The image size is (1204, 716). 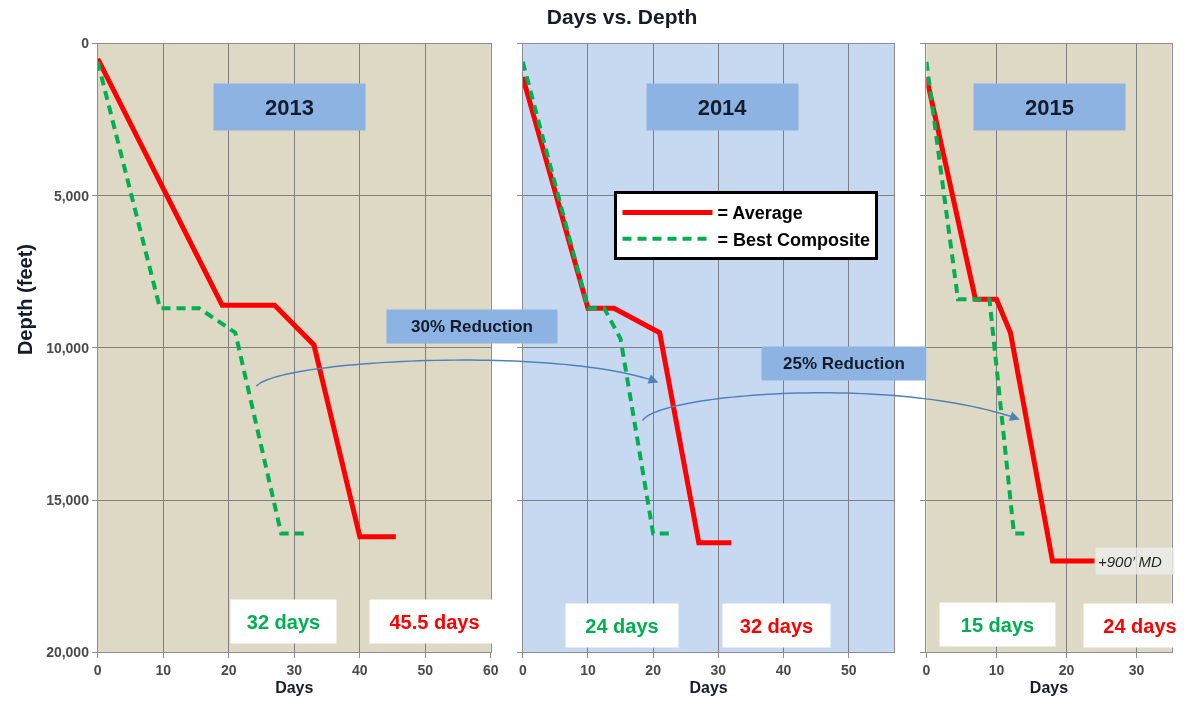 I want to click on y-tick-label: 15,000, so click(x=68, y=500).